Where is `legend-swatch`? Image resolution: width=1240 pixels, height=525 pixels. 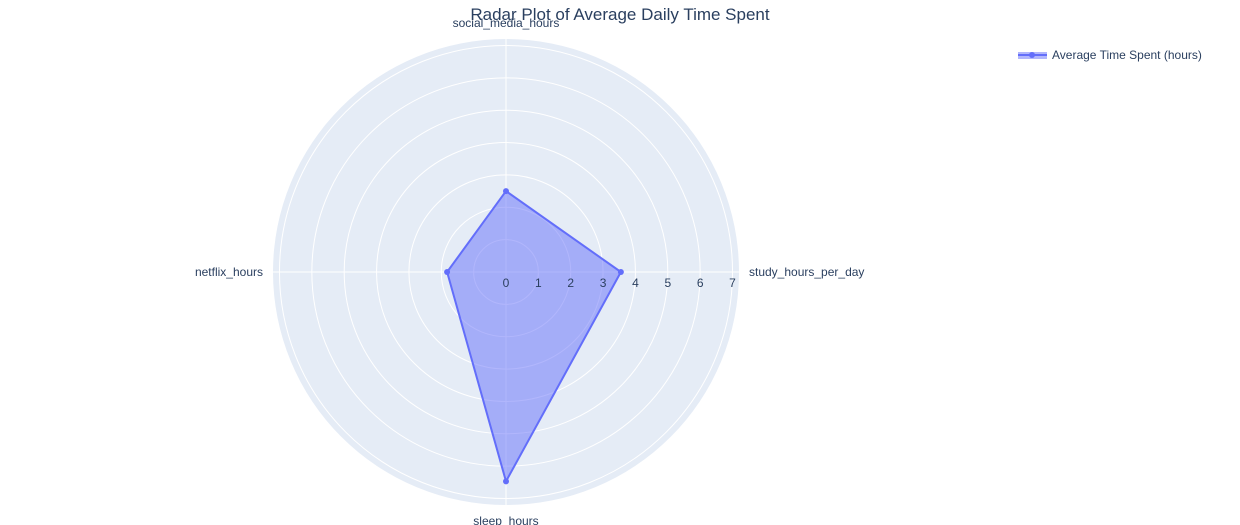 legend-swatch is located at coordinates (1032, 55).